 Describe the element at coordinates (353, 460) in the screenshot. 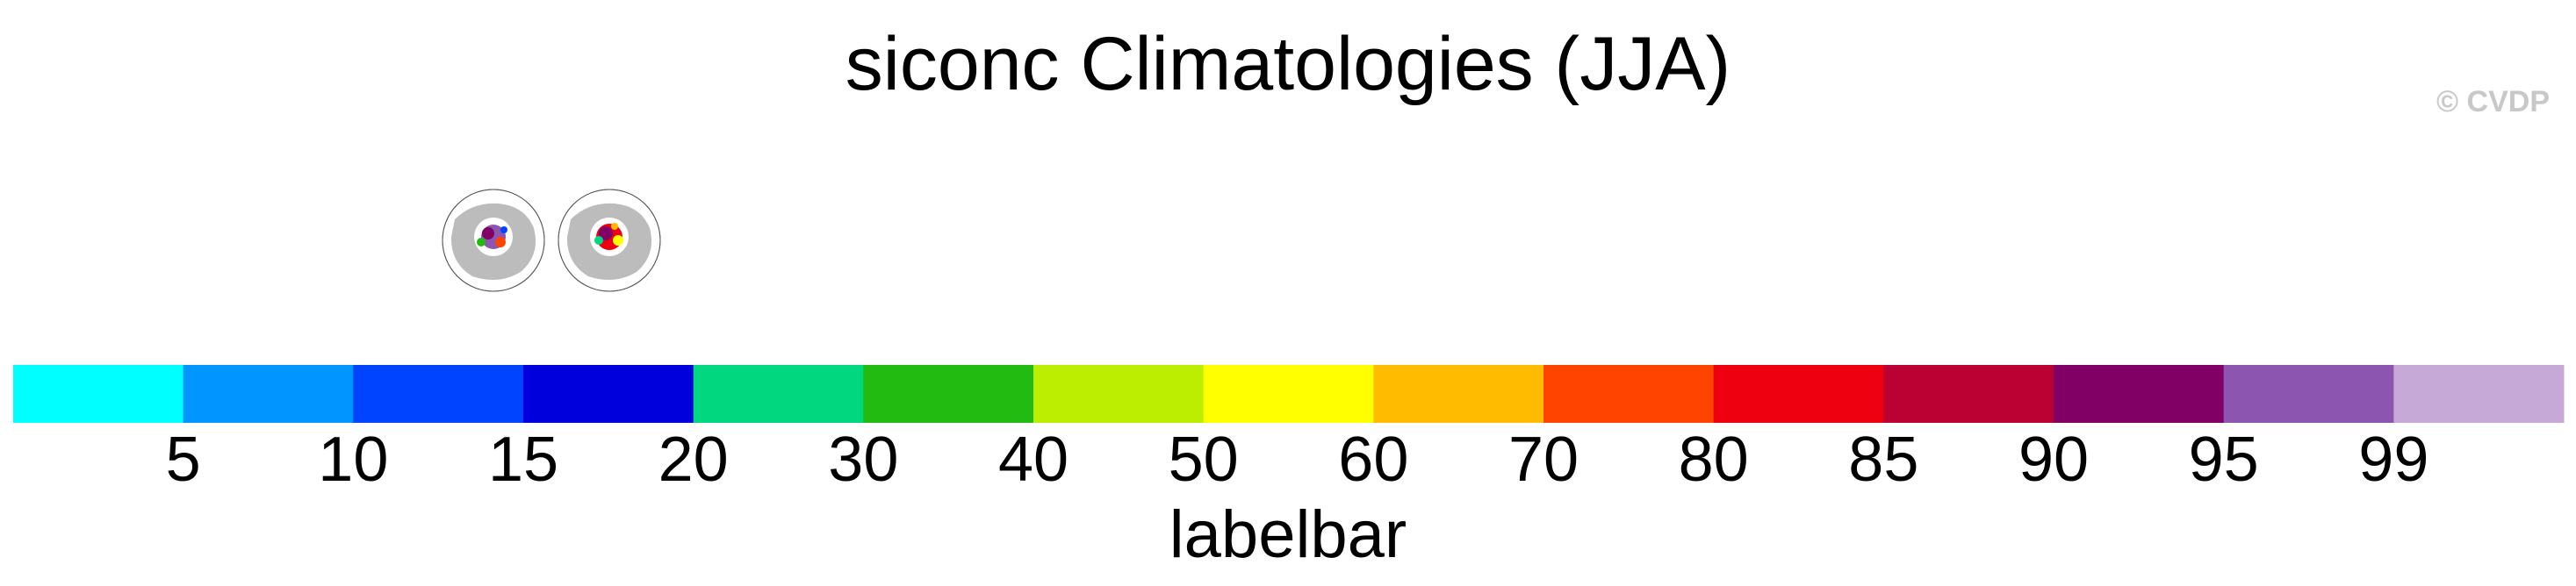

I see `colorbar-tick-label: 10` at that location.